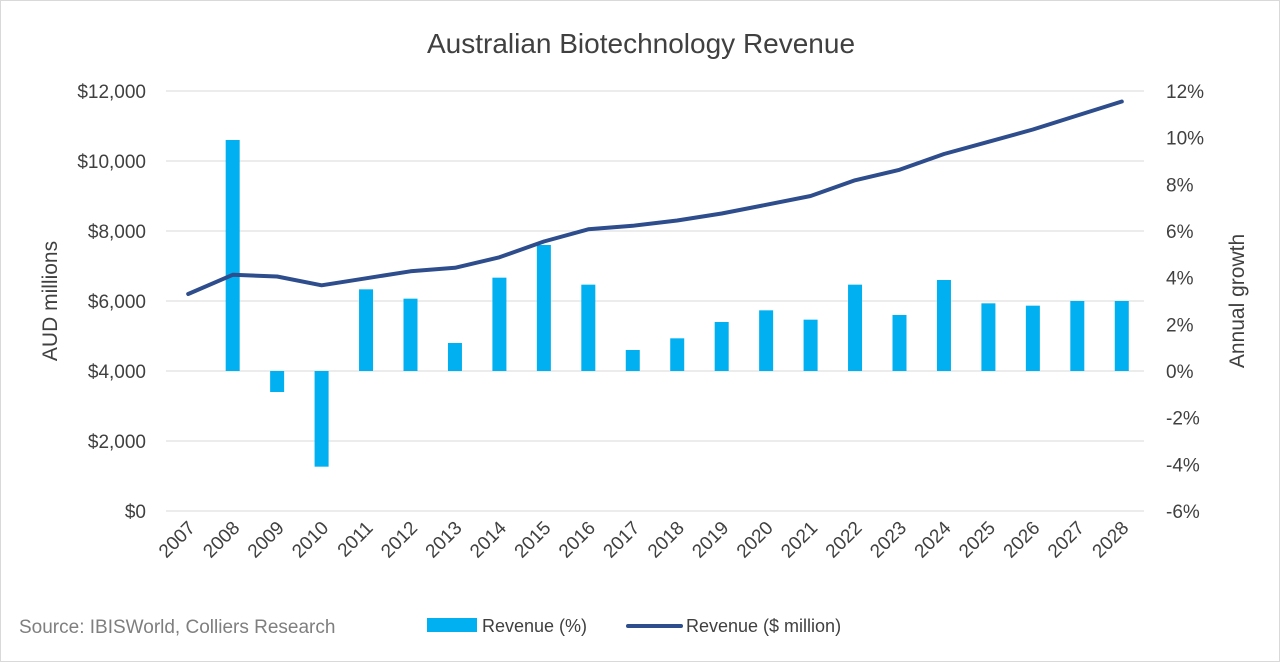  Describe the element at coordinates (1183, 512) in the screenshot. I see `right-tick-label: -6%` at that location.